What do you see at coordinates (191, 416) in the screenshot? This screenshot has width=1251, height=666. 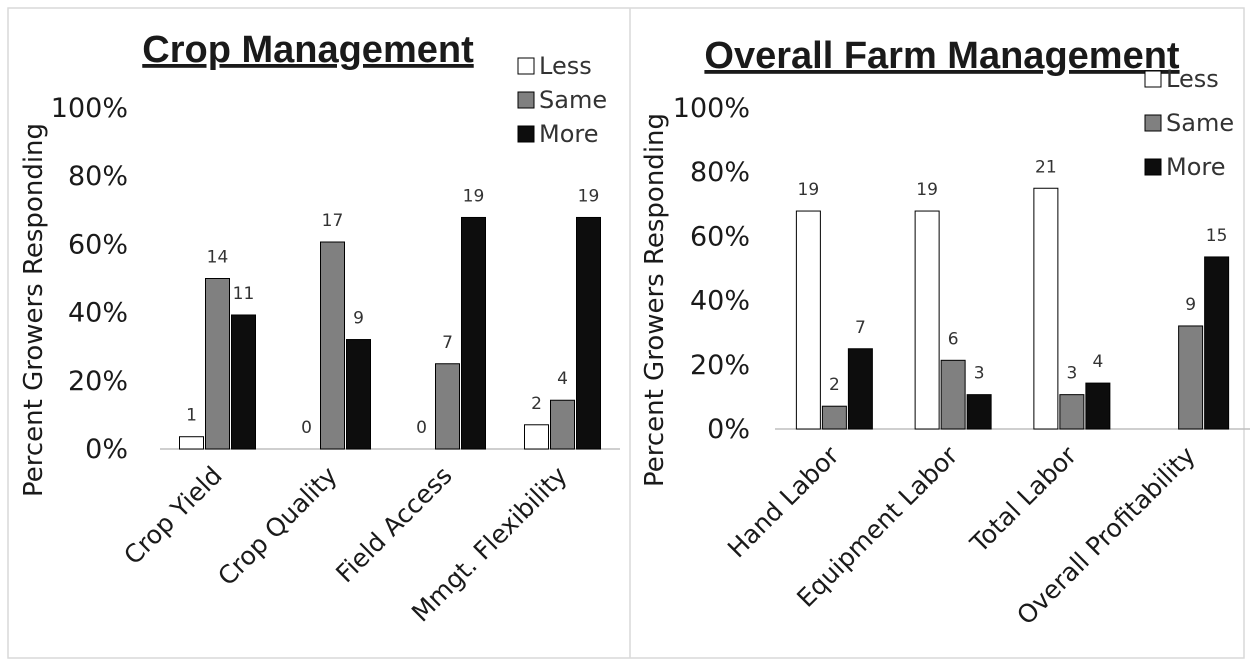 I see `data-label: 1` at bounding box center [191, 416].